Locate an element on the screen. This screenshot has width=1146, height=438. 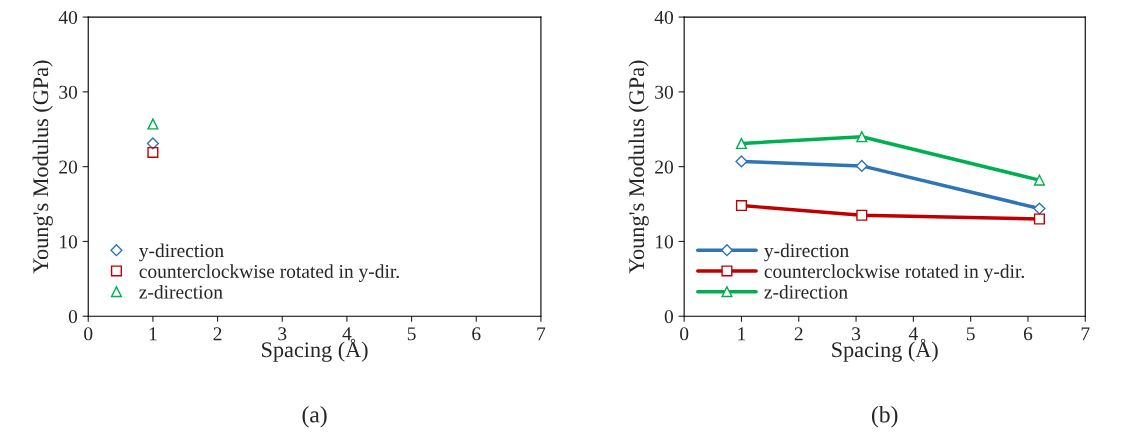
text: (b) is located at coordinates (884, 416).